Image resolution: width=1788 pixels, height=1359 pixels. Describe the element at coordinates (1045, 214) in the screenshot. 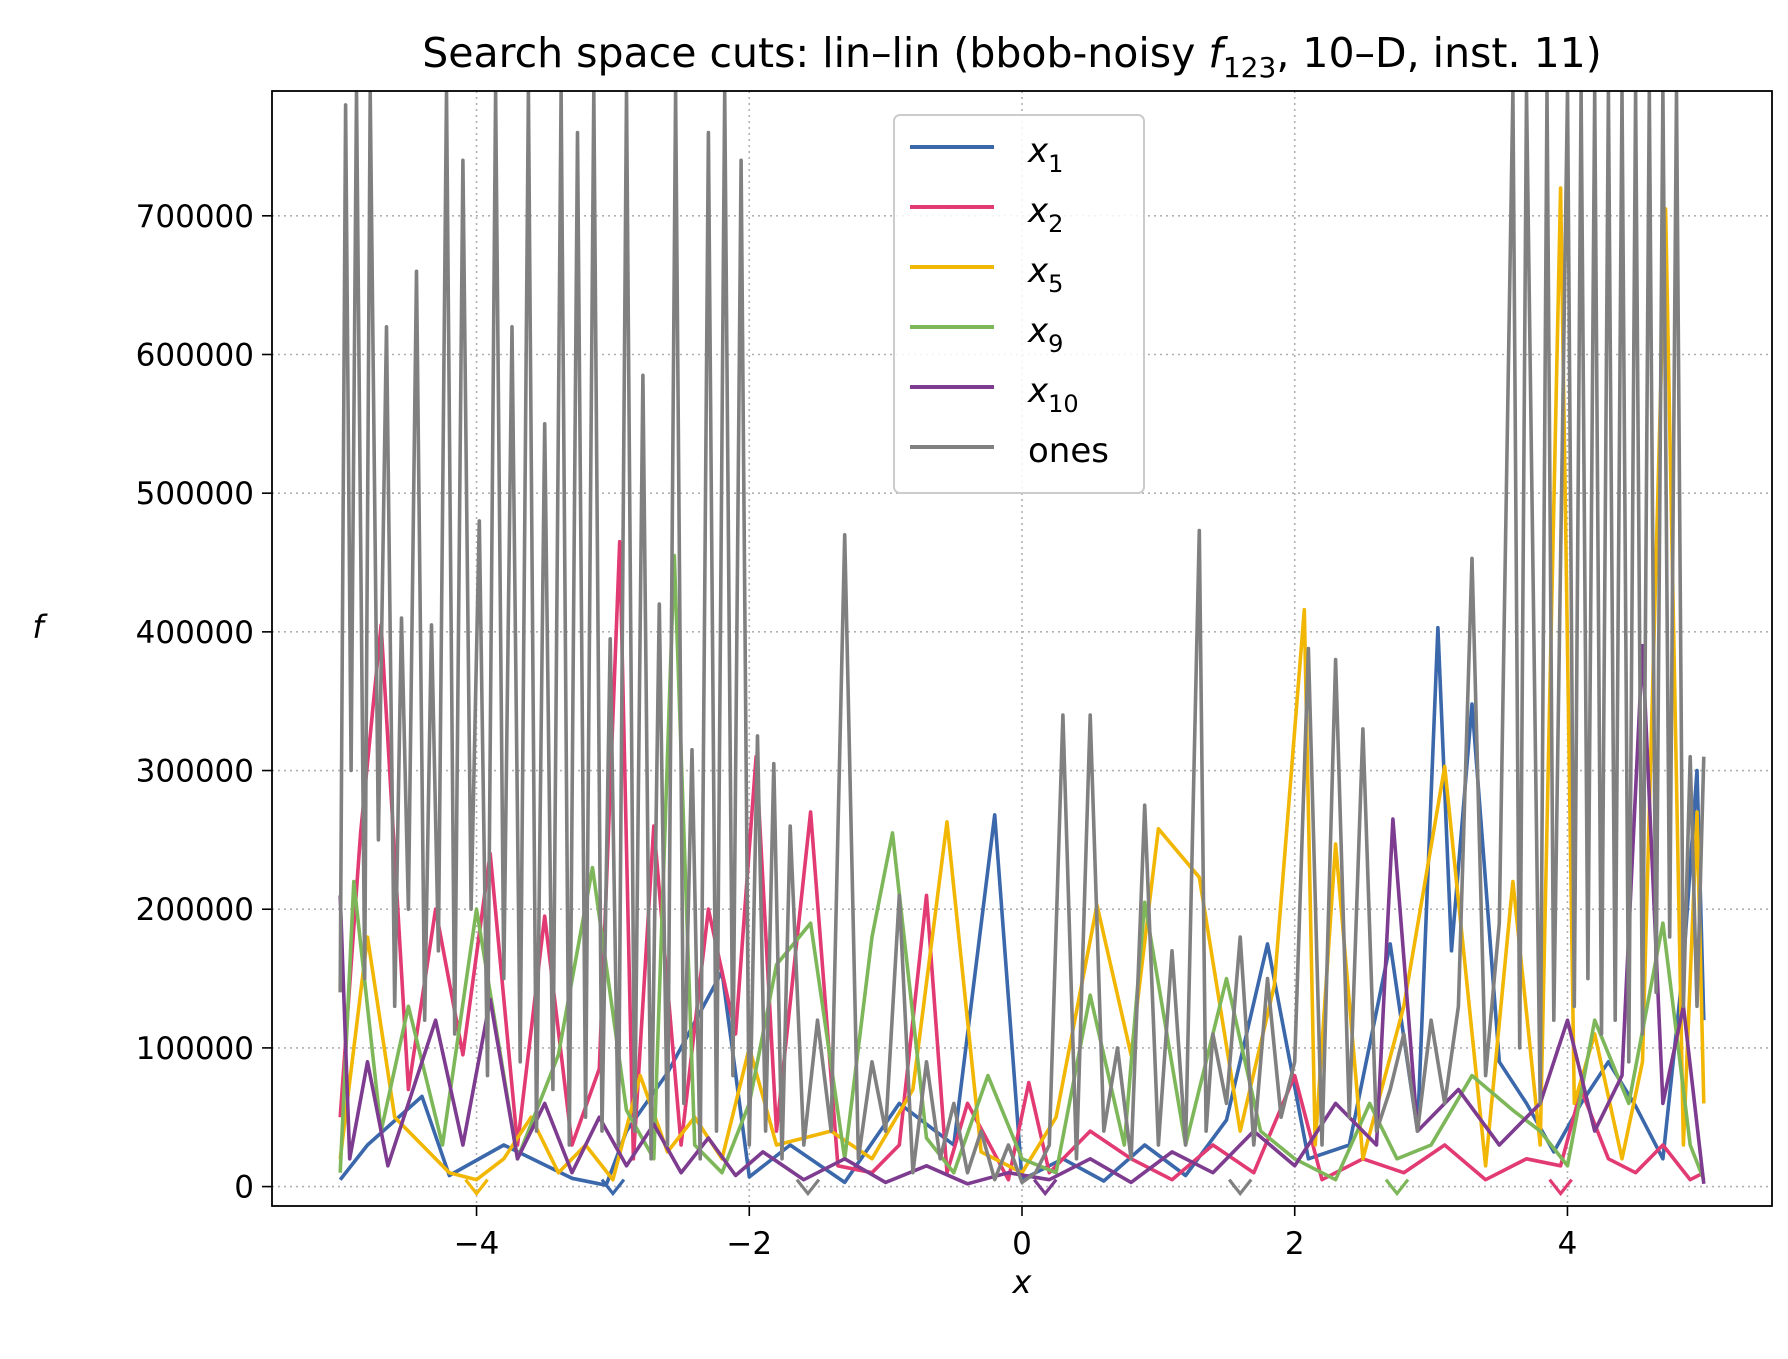

I see `legend-label-x2: x2` at that location.